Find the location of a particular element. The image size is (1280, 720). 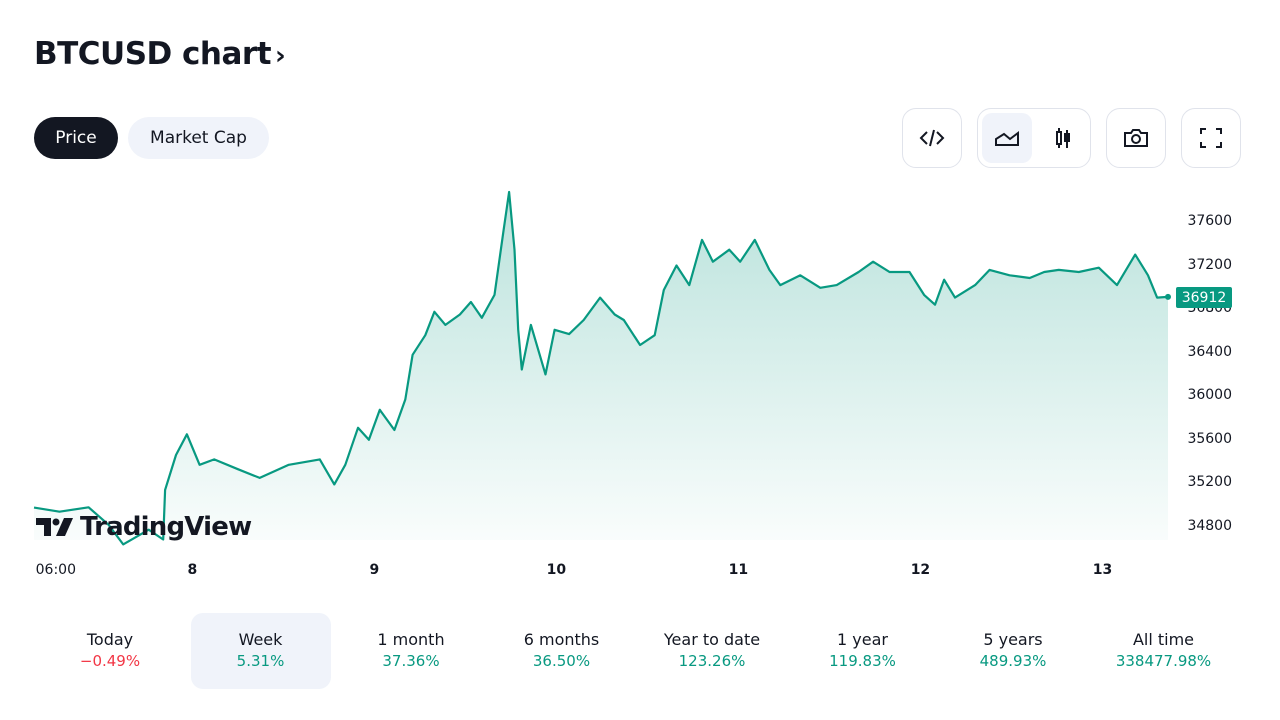

y-tick-label: 37200 is located at coordinates (1209, 264).